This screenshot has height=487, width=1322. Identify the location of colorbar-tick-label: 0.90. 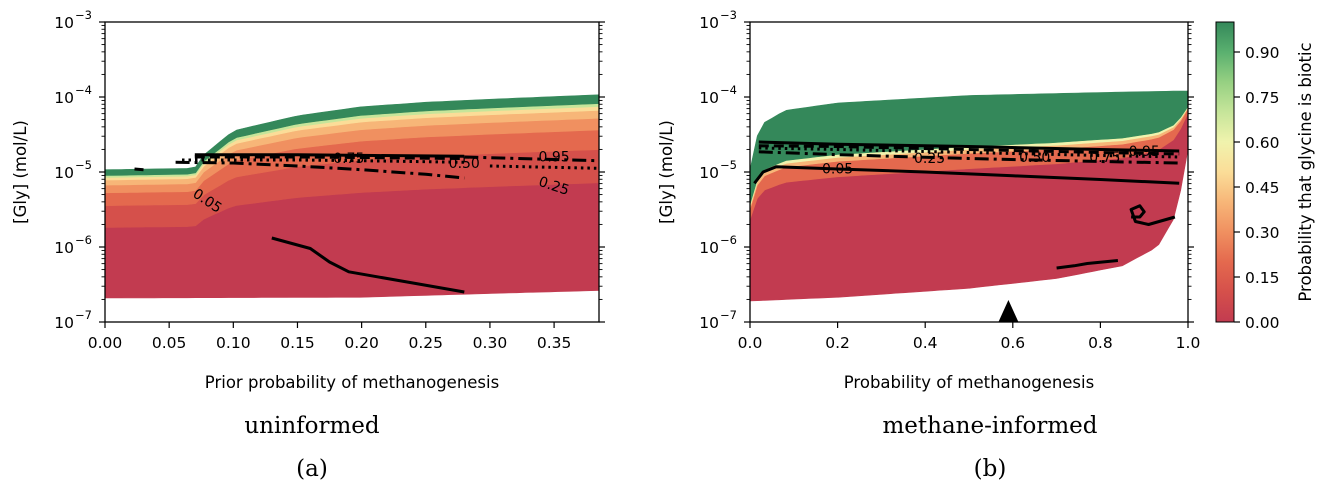
(1262, 53).